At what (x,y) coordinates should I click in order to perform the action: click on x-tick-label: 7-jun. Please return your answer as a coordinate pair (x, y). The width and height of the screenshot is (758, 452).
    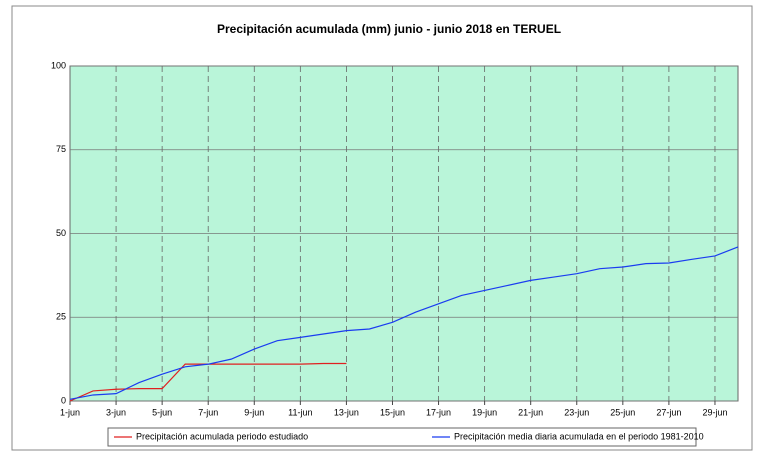
    Looking at the image, I should click on (208, 412).